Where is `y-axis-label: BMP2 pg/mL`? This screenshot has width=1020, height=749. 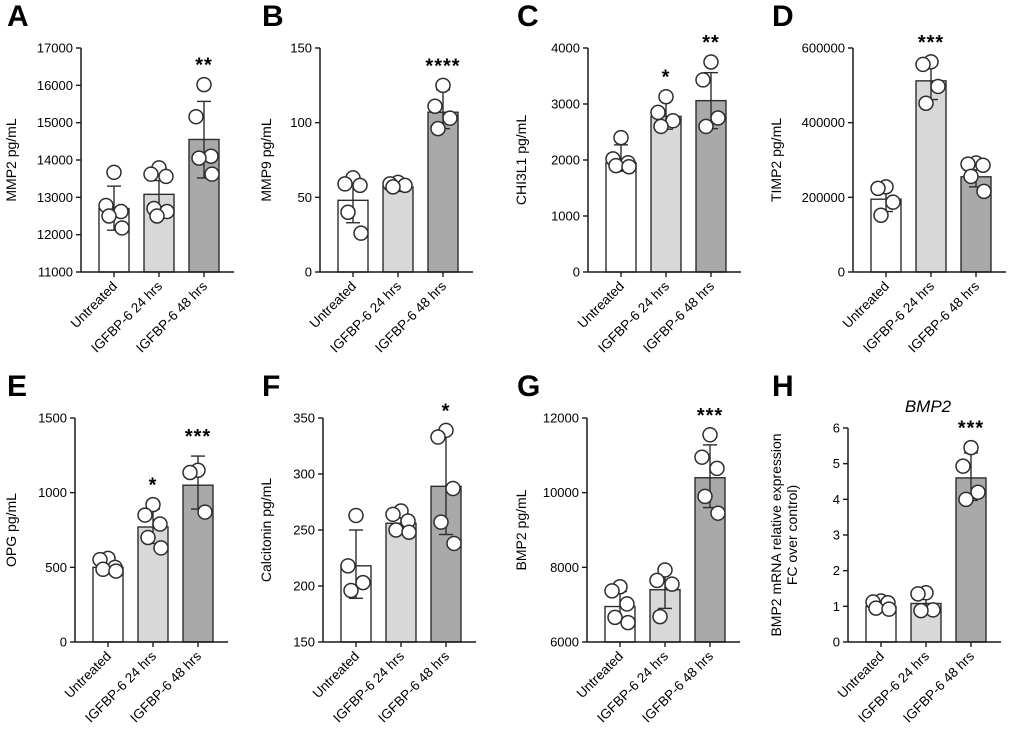
y-axis-label: BMP2 pg/mL is located at coordinates (521, 529).